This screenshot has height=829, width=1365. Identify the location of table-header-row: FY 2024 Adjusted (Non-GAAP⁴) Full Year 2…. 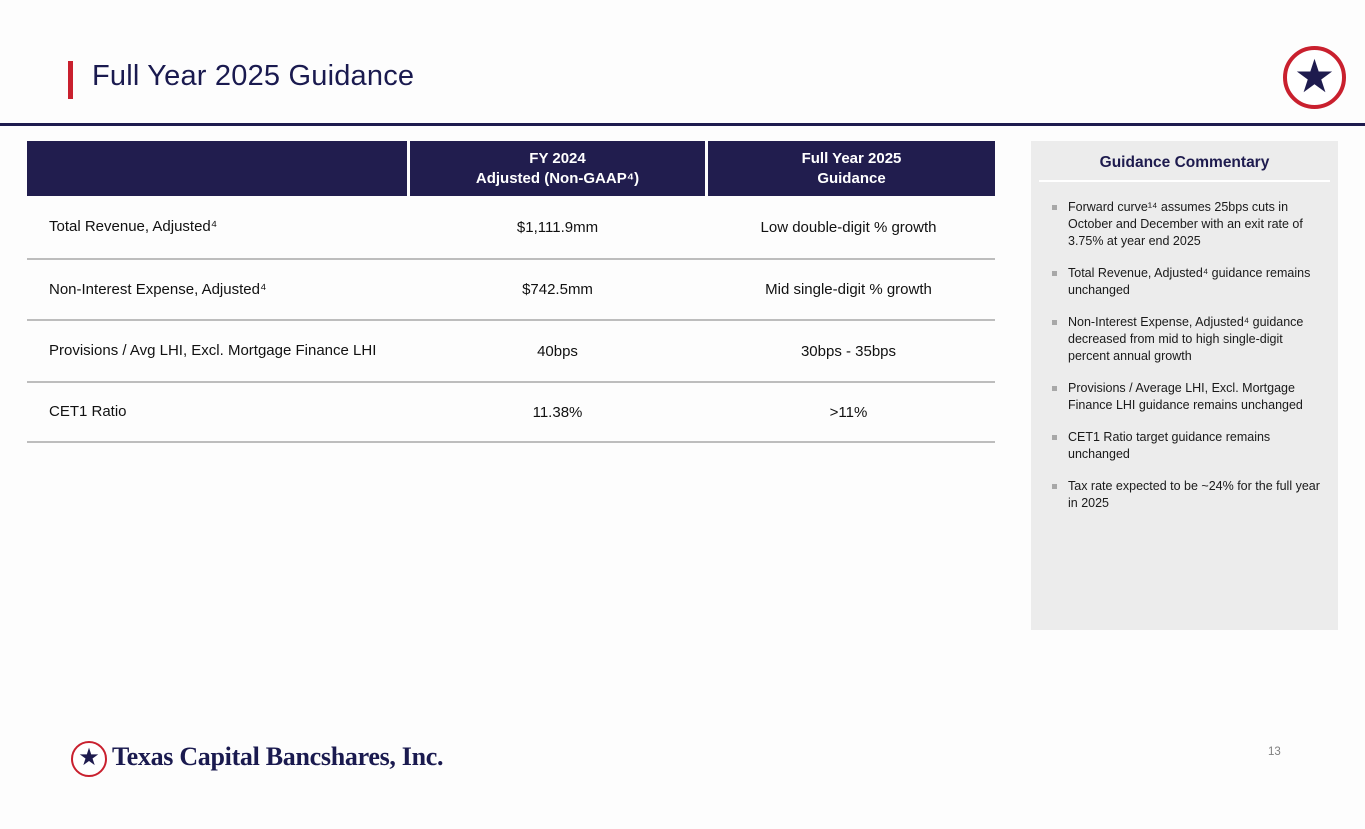
(511, 168).